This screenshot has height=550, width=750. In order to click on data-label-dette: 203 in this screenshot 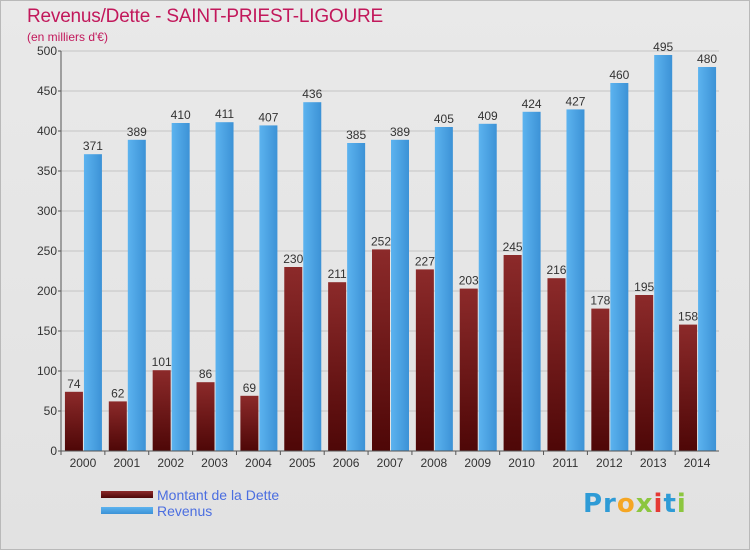, I will do `click(469, 281)`.